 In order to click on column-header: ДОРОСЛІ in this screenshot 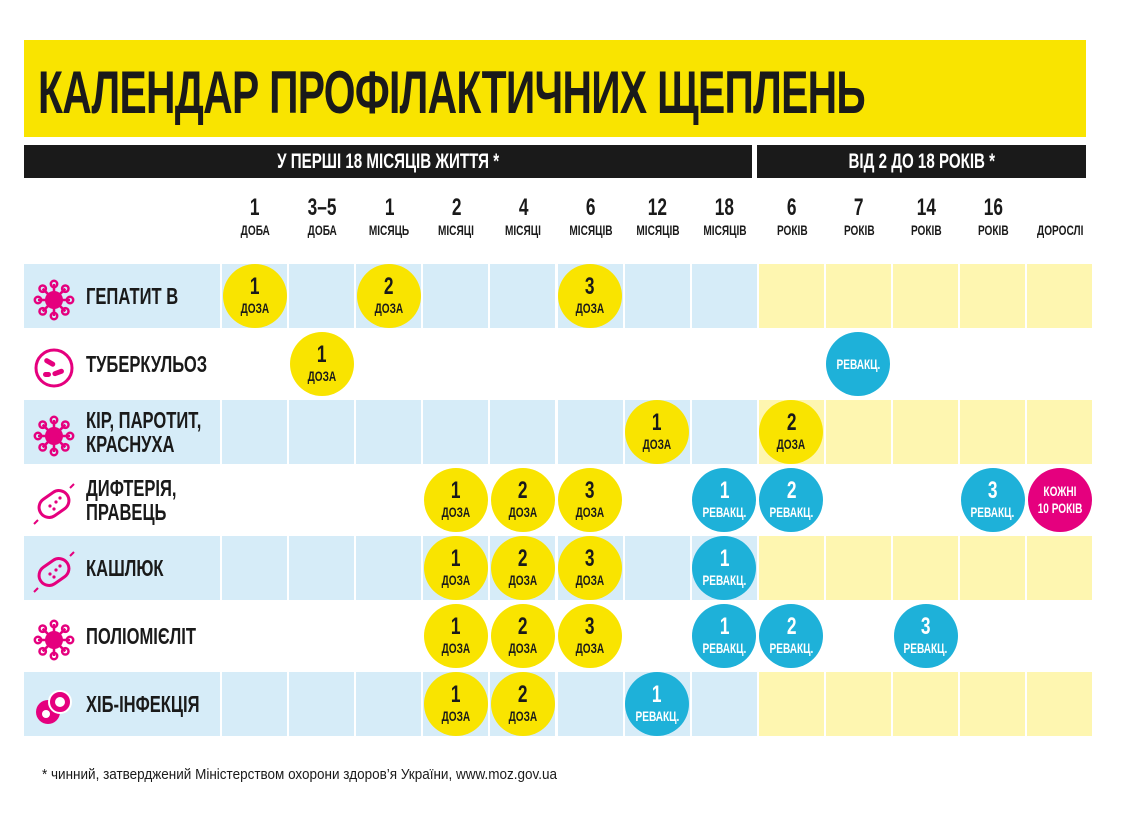, I will do `click(1060, 217)`.